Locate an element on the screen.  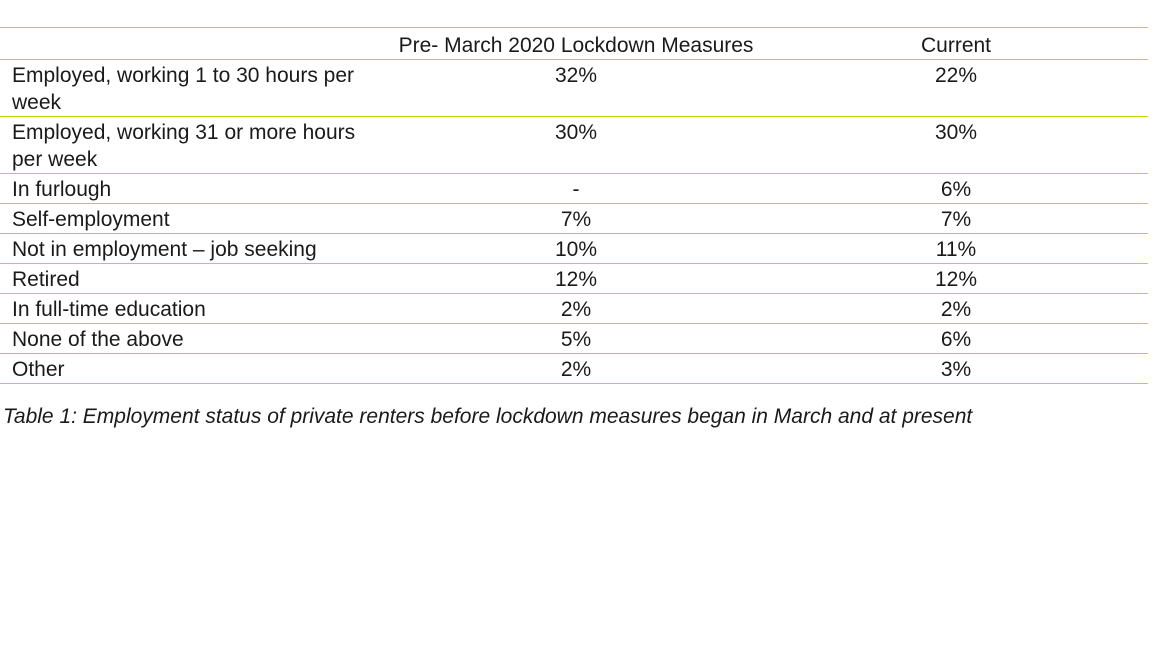
table-row: Retired 12% 12% is located at coordinates (574, 278).